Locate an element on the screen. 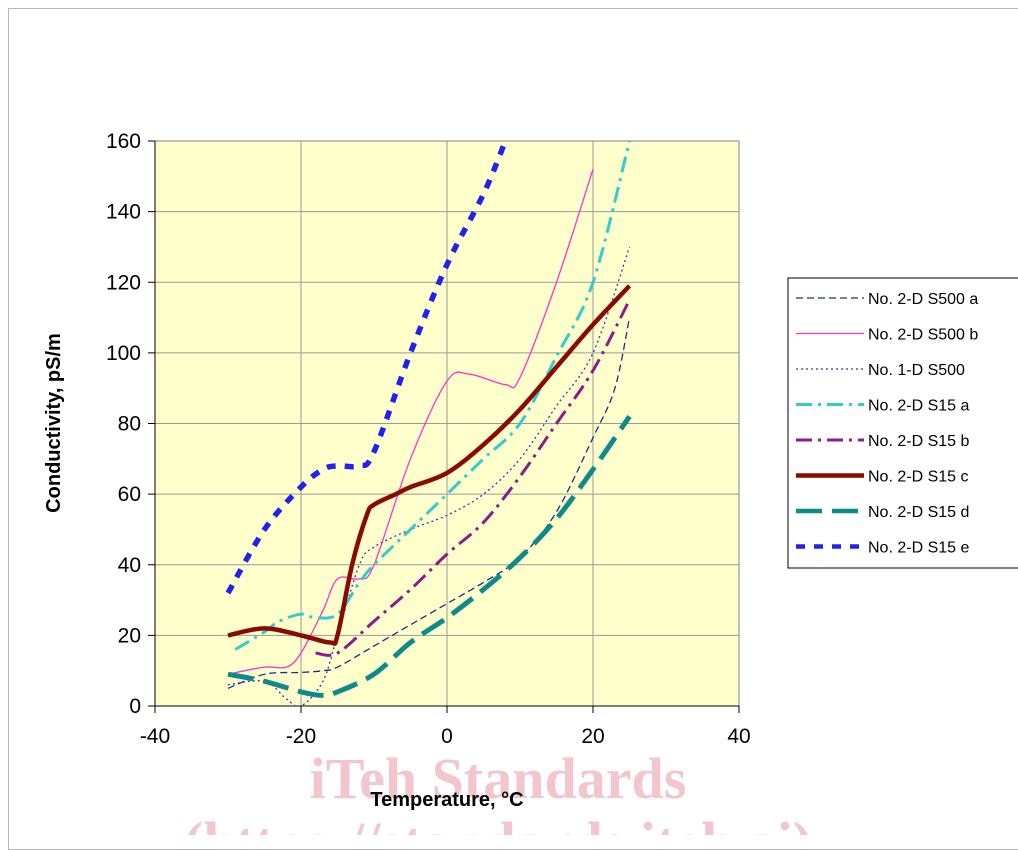  legend-box is located at coordinates (902, 423).